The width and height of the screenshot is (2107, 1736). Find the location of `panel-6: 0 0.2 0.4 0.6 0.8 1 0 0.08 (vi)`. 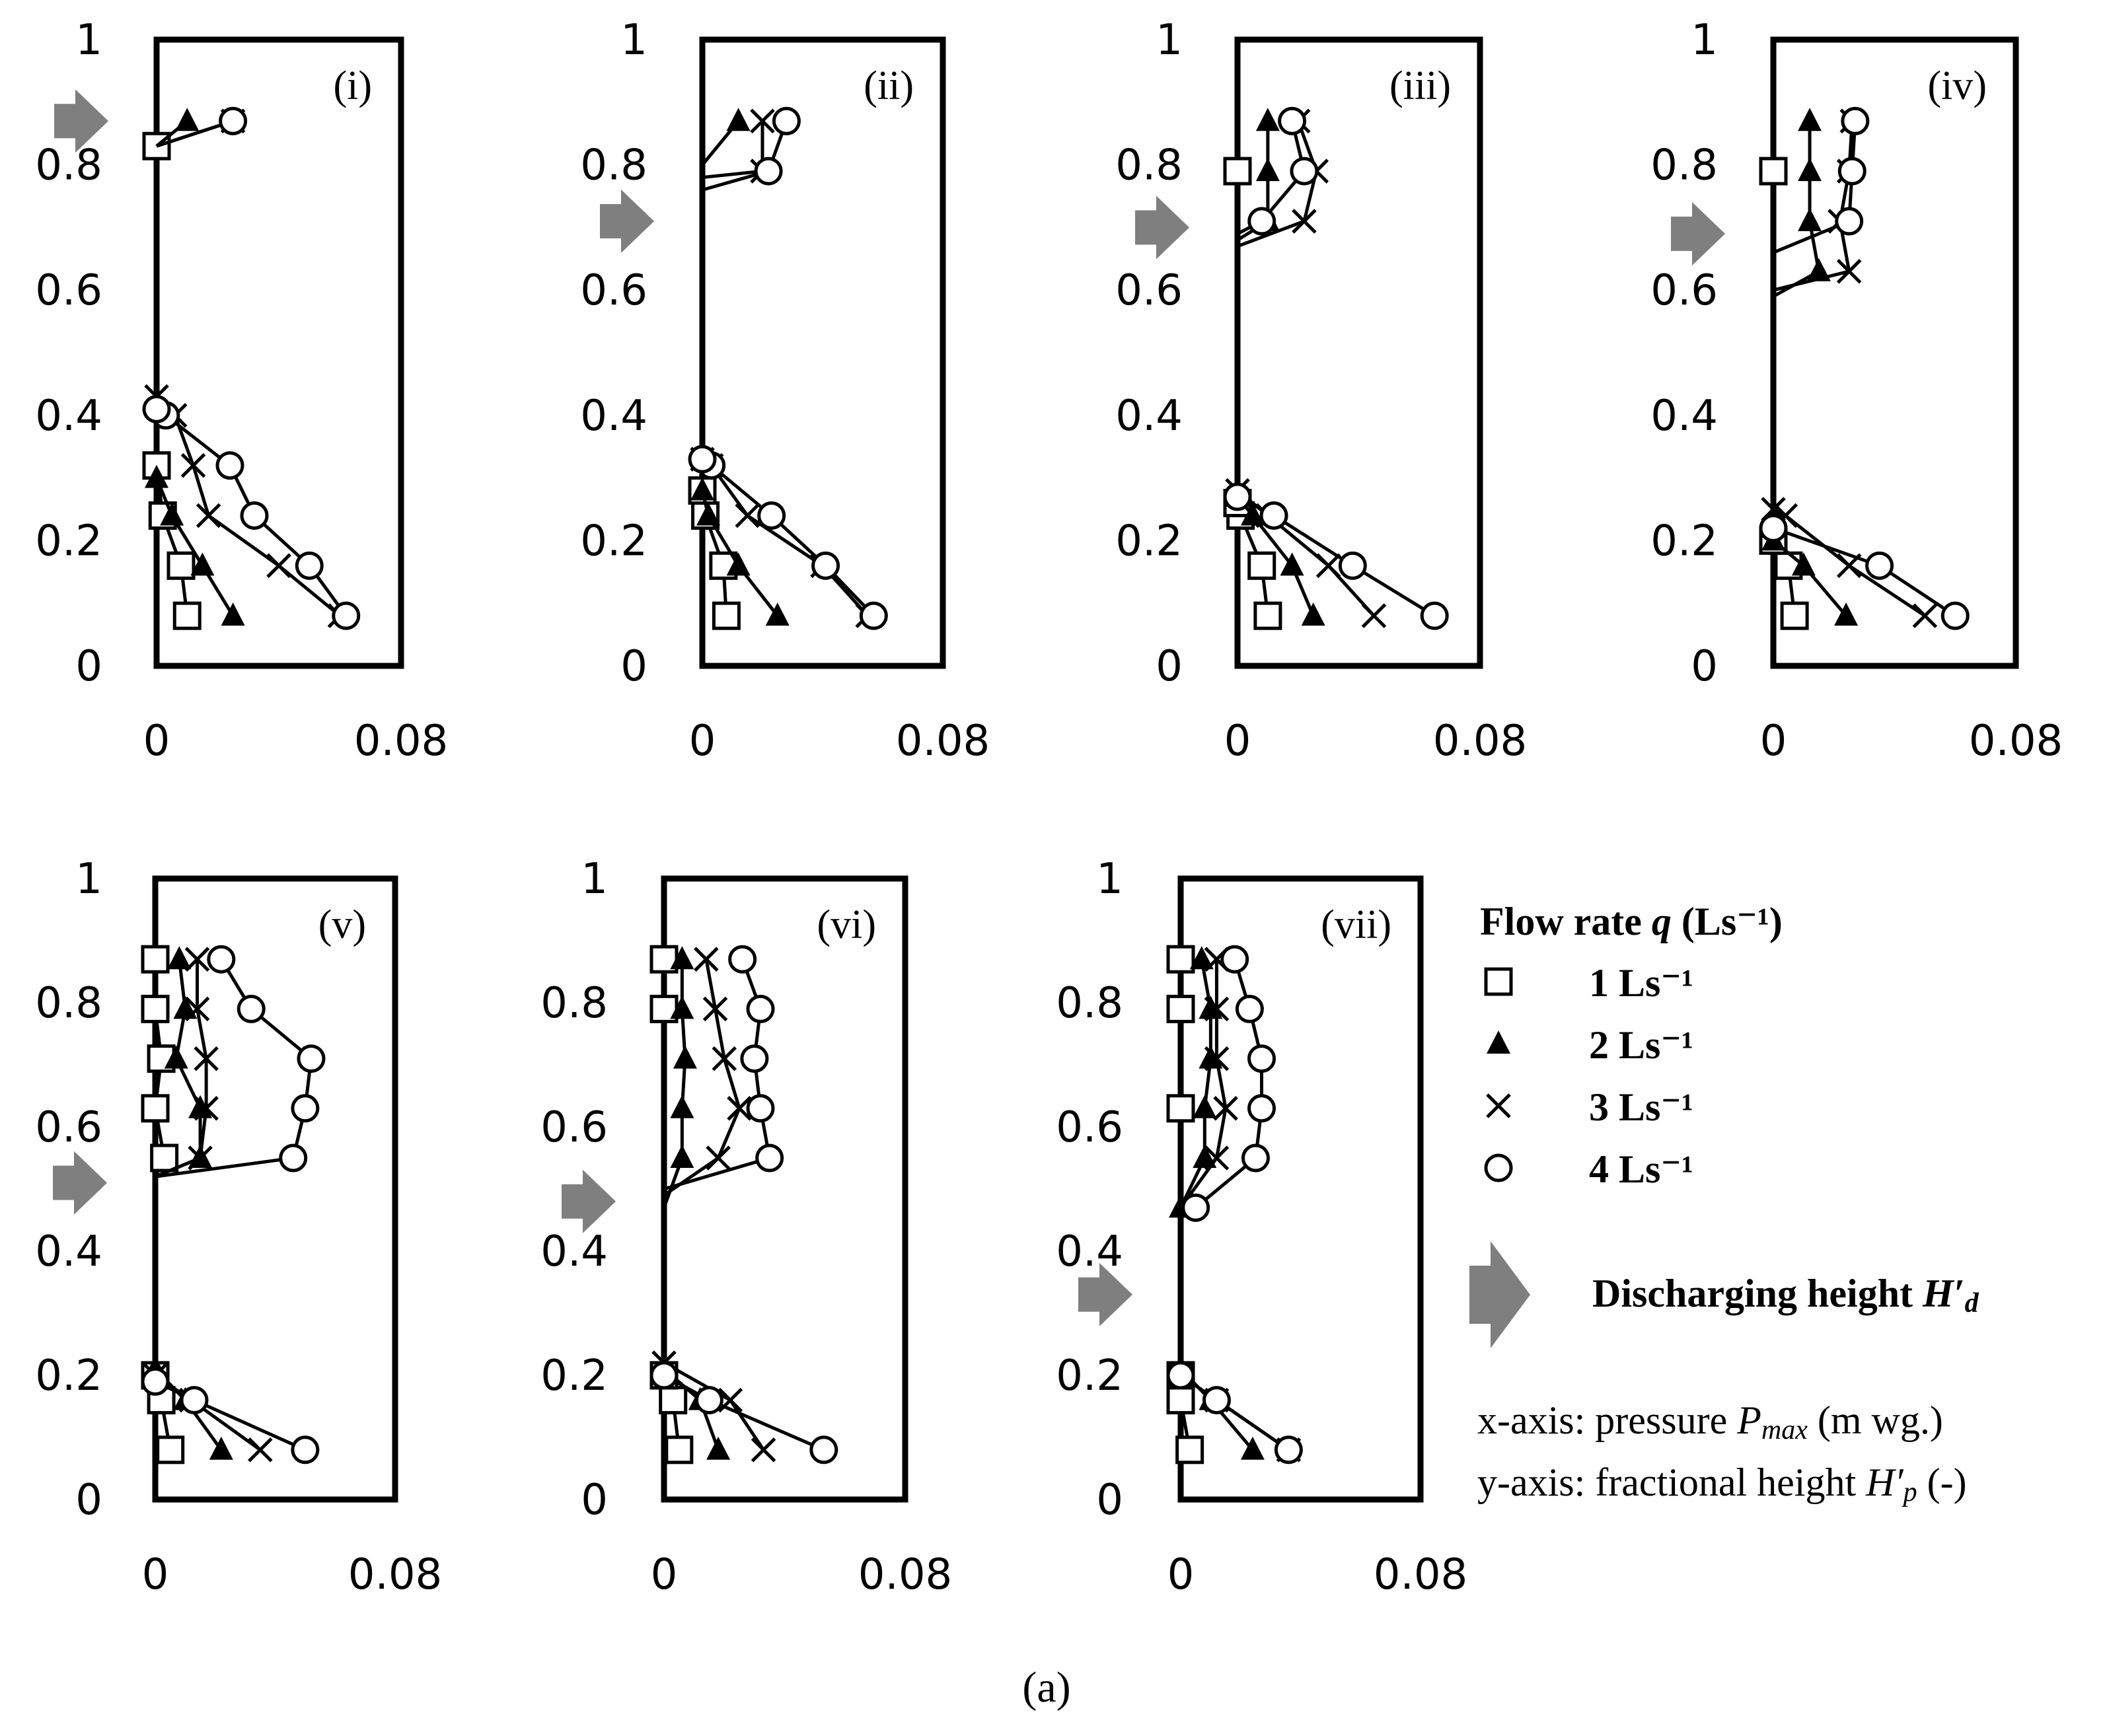

panel-6: 0 0.2 0.4 0.6 0.8 1 0 0.08 (vi) is located at coordinates (746, 1227).